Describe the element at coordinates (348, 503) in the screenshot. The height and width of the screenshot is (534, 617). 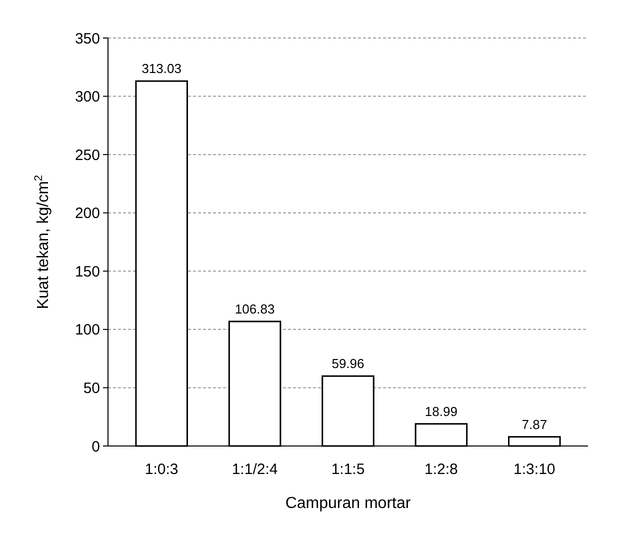
I see `x-axis-title: Campuran mortar` at that location.